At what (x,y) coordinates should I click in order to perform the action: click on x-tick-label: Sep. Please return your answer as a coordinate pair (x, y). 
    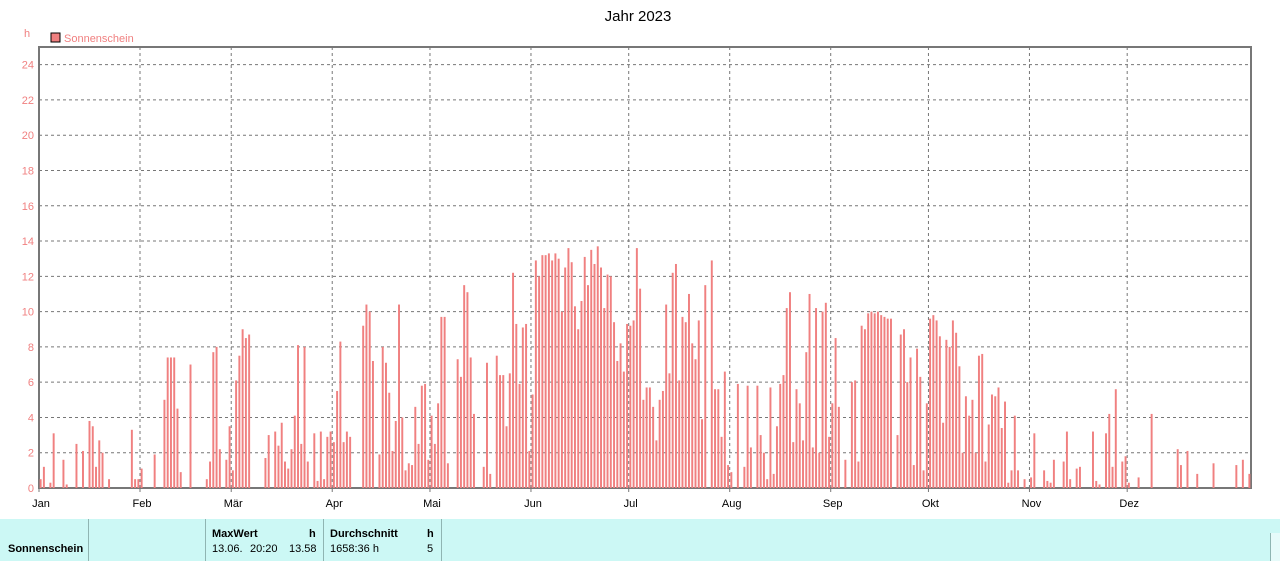
    Looking at the image, I should click on (833, 504).